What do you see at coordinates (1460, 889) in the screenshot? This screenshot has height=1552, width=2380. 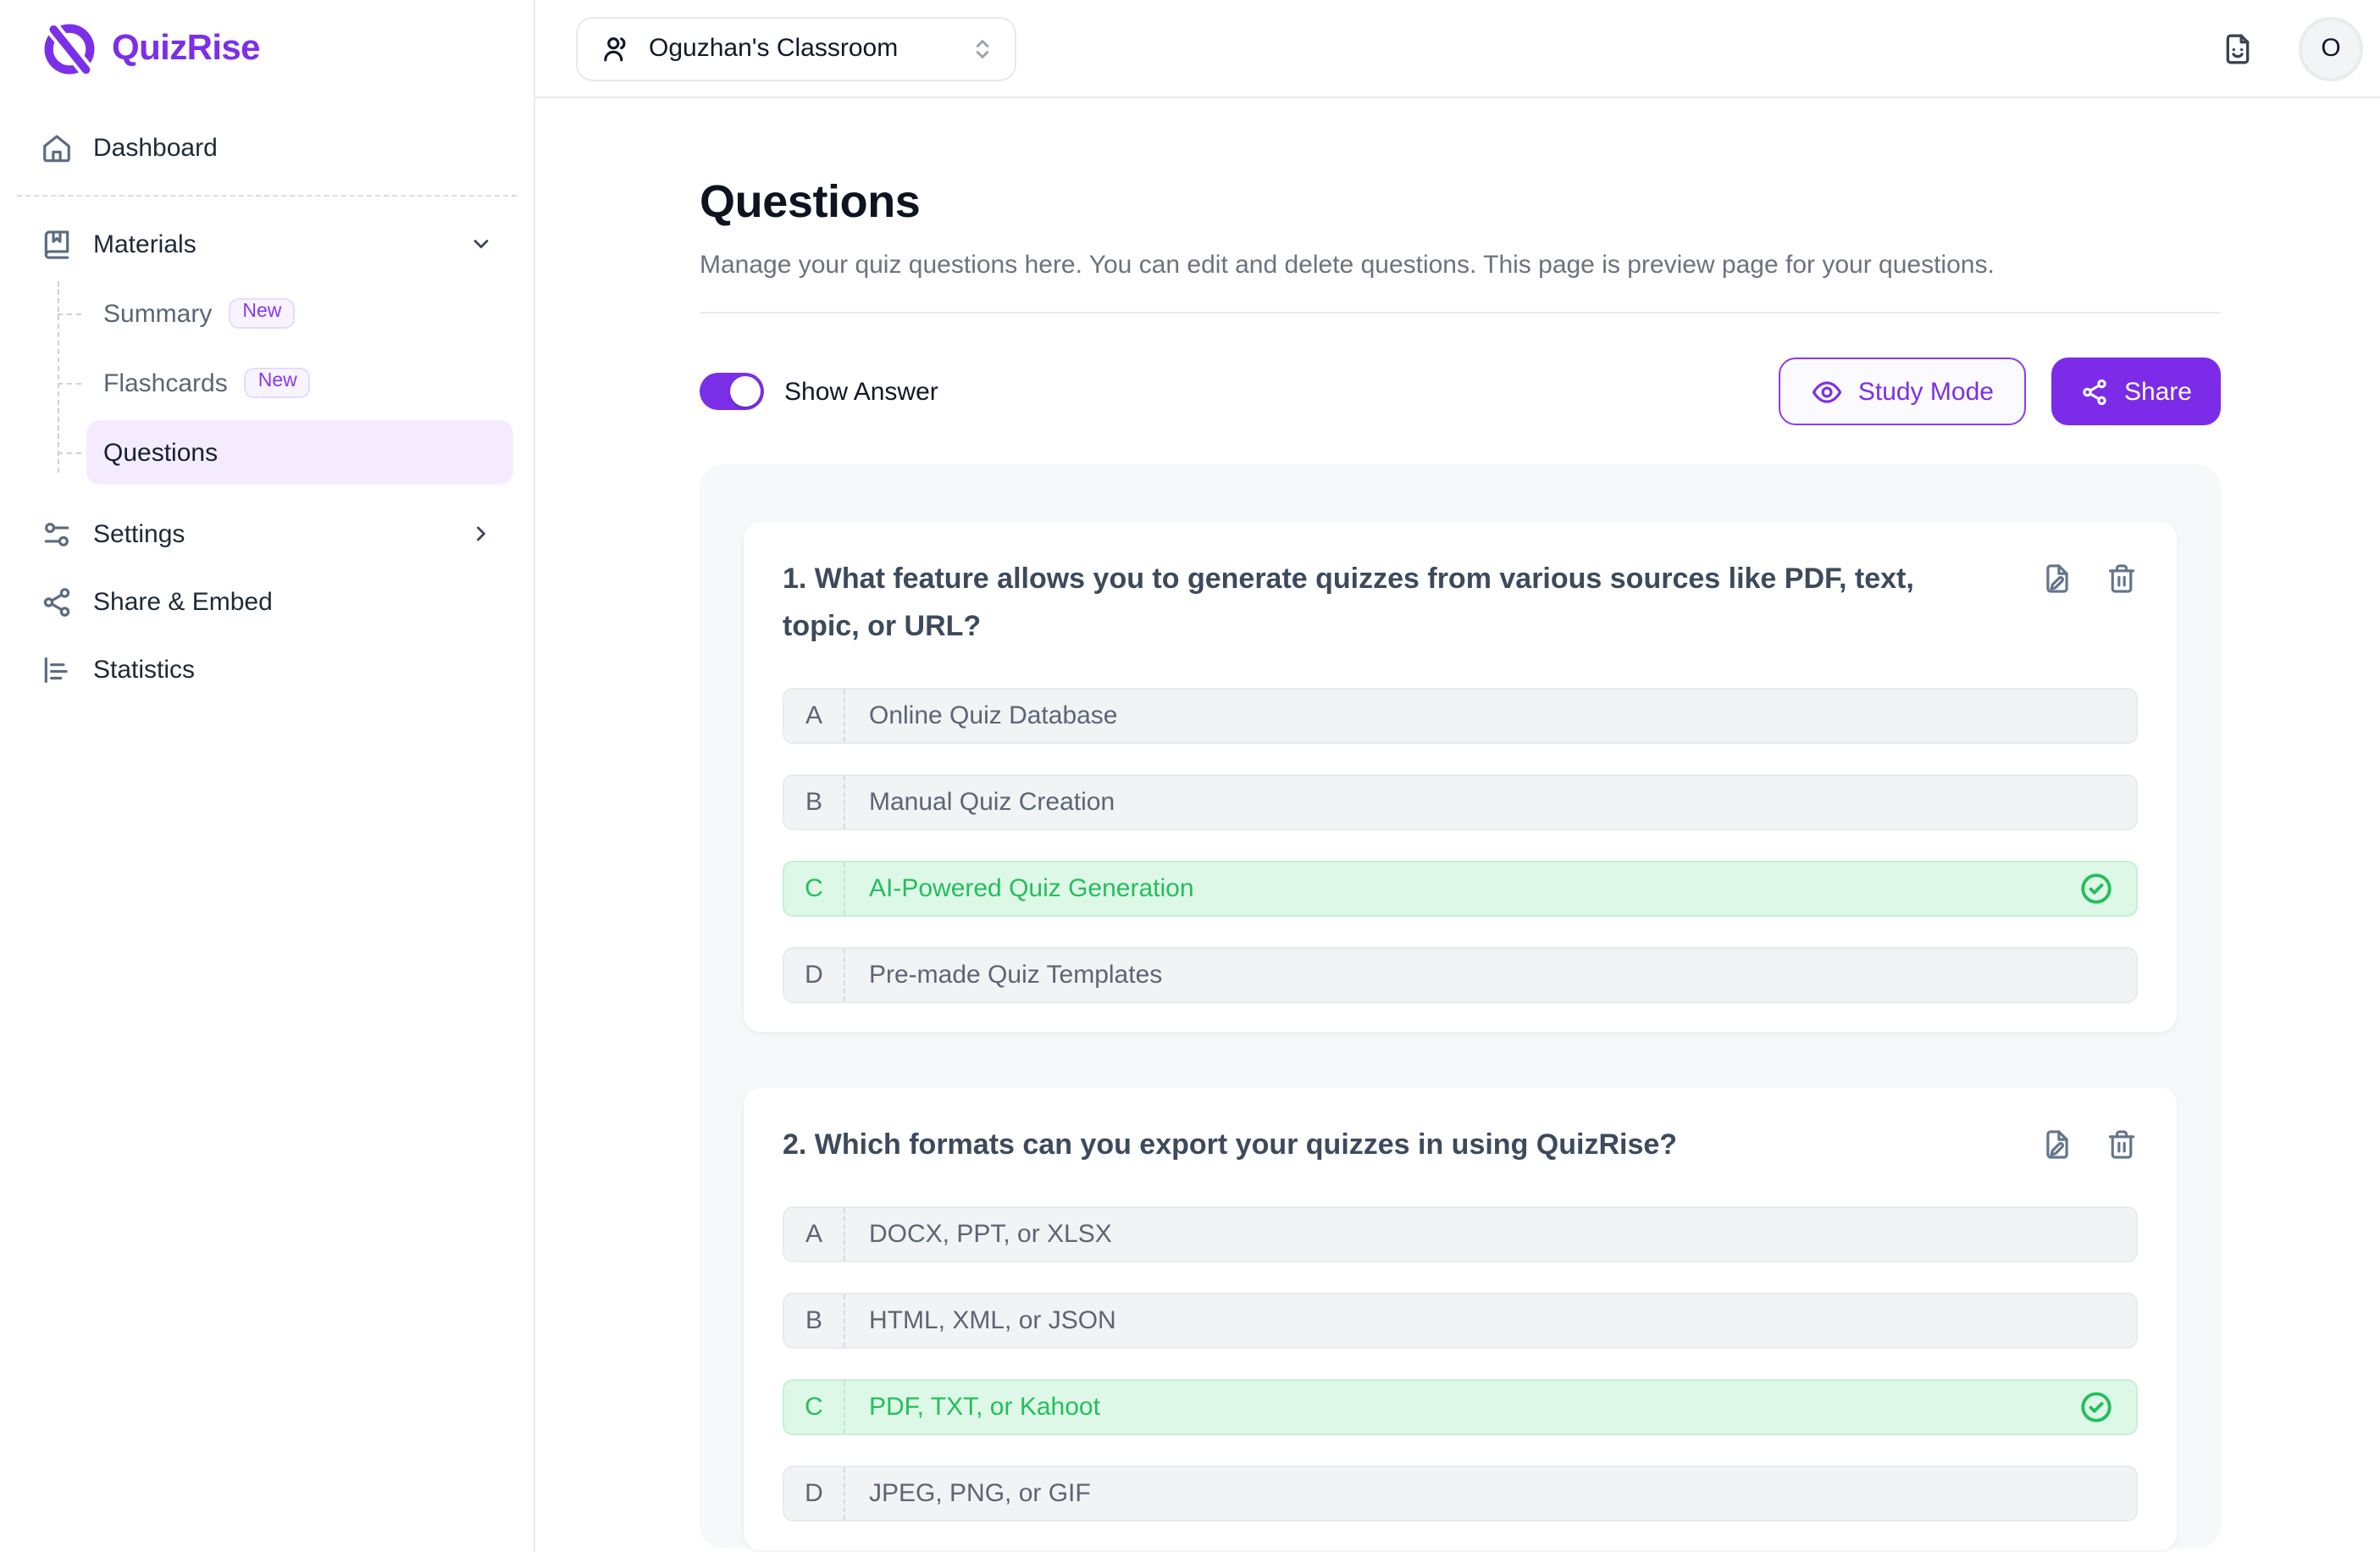 I see `option-row-correct: C AI-Powered Quiz Generation` at bounding box center [1460, 889].